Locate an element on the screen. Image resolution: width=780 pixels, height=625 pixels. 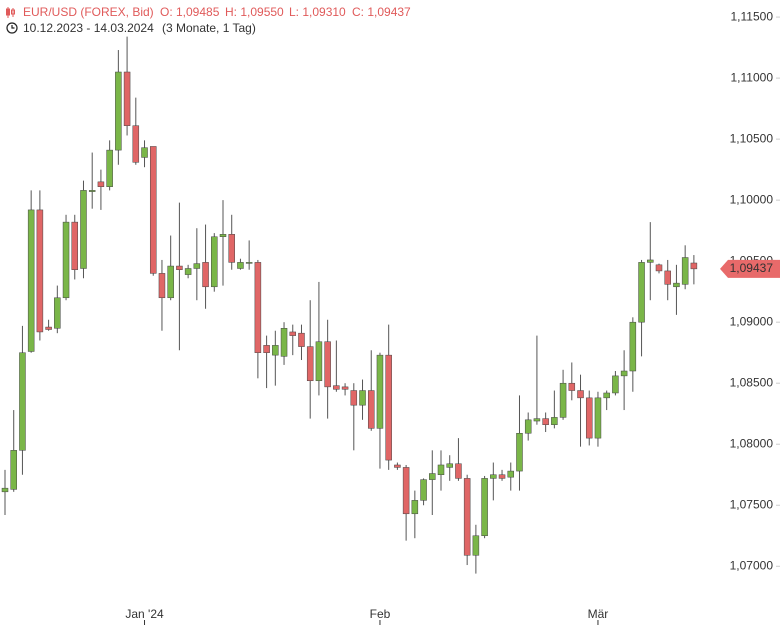
y-tick-label: 1,10000 is located at coordinates (752, 199).